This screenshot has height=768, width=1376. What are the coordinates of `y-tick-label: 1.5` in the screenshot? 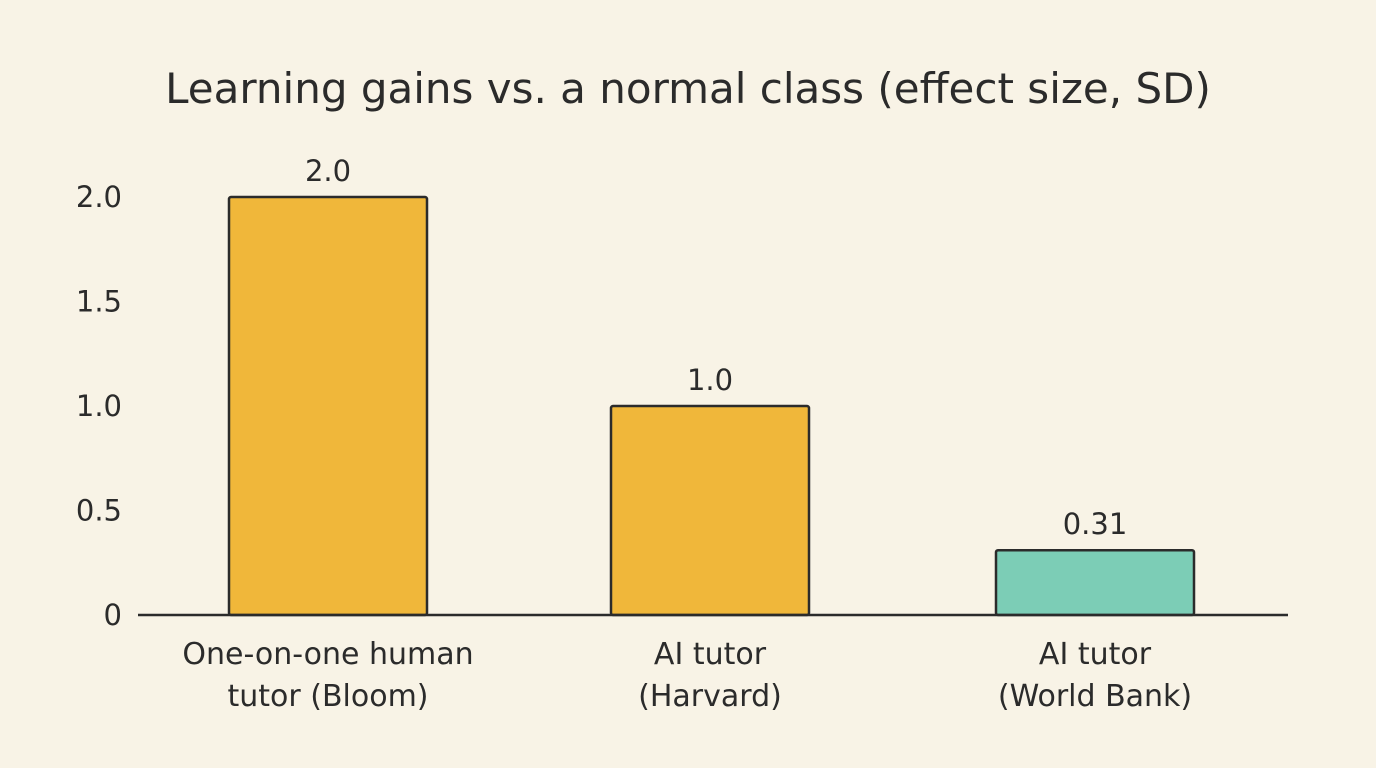 It's located at (99, 302).